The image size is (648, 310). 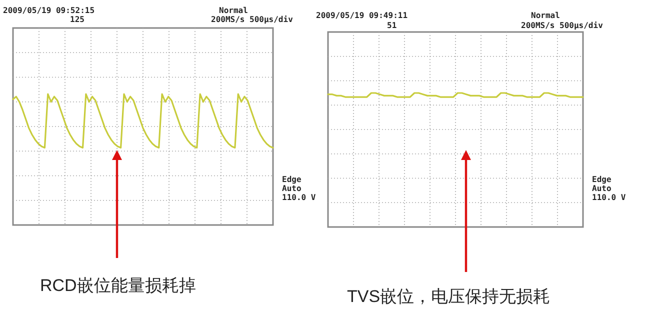 I want to click on annotation: 125, so click(x=77, y=19).